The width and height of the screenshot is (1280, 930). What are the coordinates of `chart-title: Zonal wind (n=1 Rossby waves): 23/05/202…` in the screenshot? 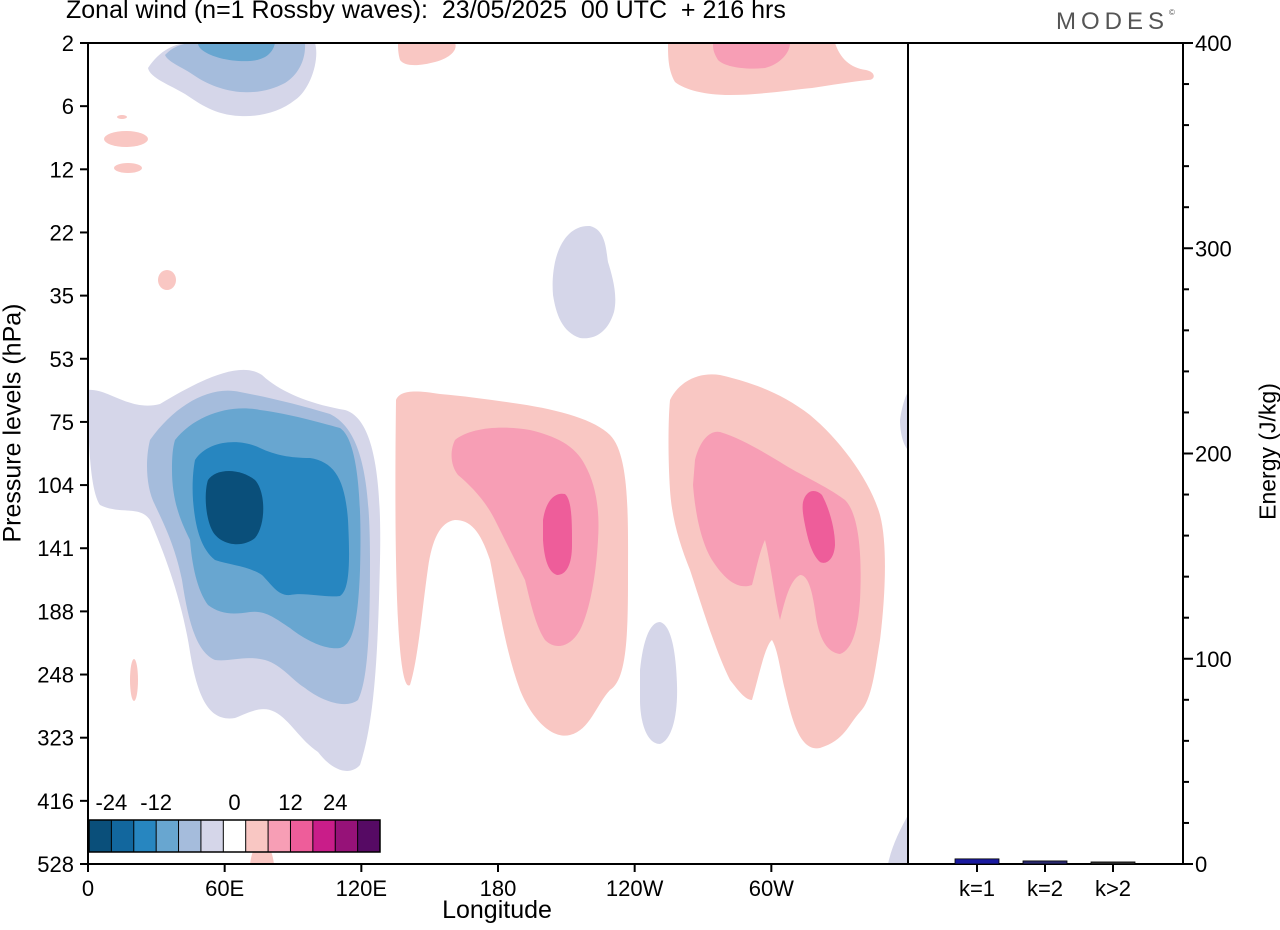 It's located at (426, 12).